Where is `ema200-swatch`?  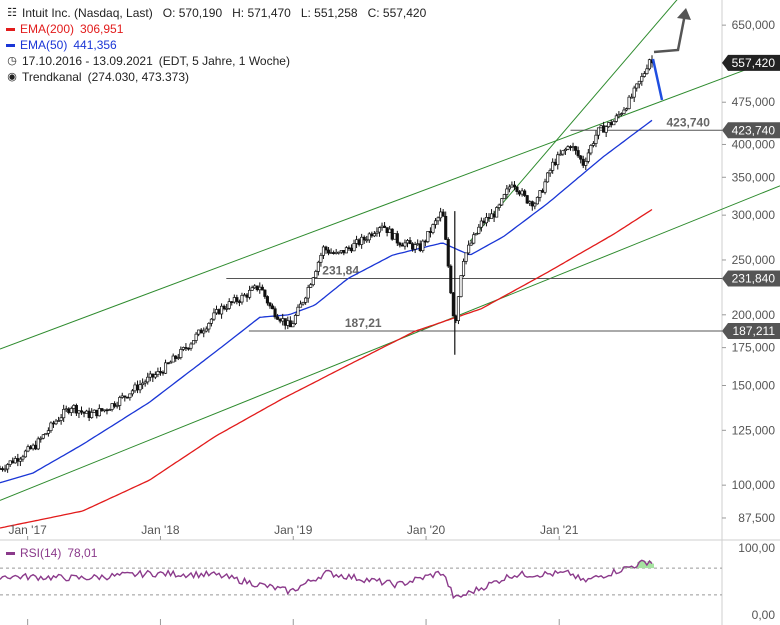 ema200-swatch is located at coordinates (10, 29).